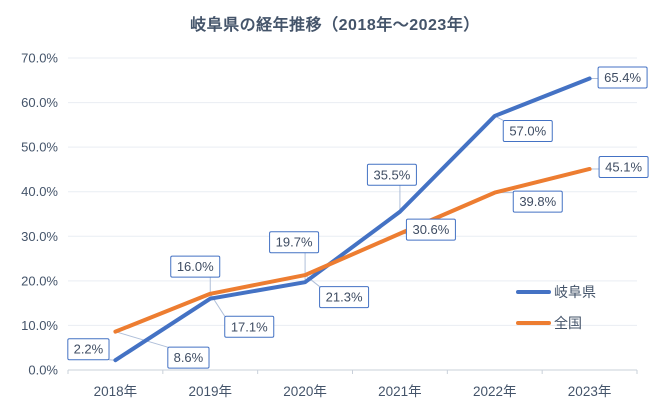  Describe the element at coordinates (39, 102) in the screenshot. I see `y-axis-label: 60.0%` at that location.